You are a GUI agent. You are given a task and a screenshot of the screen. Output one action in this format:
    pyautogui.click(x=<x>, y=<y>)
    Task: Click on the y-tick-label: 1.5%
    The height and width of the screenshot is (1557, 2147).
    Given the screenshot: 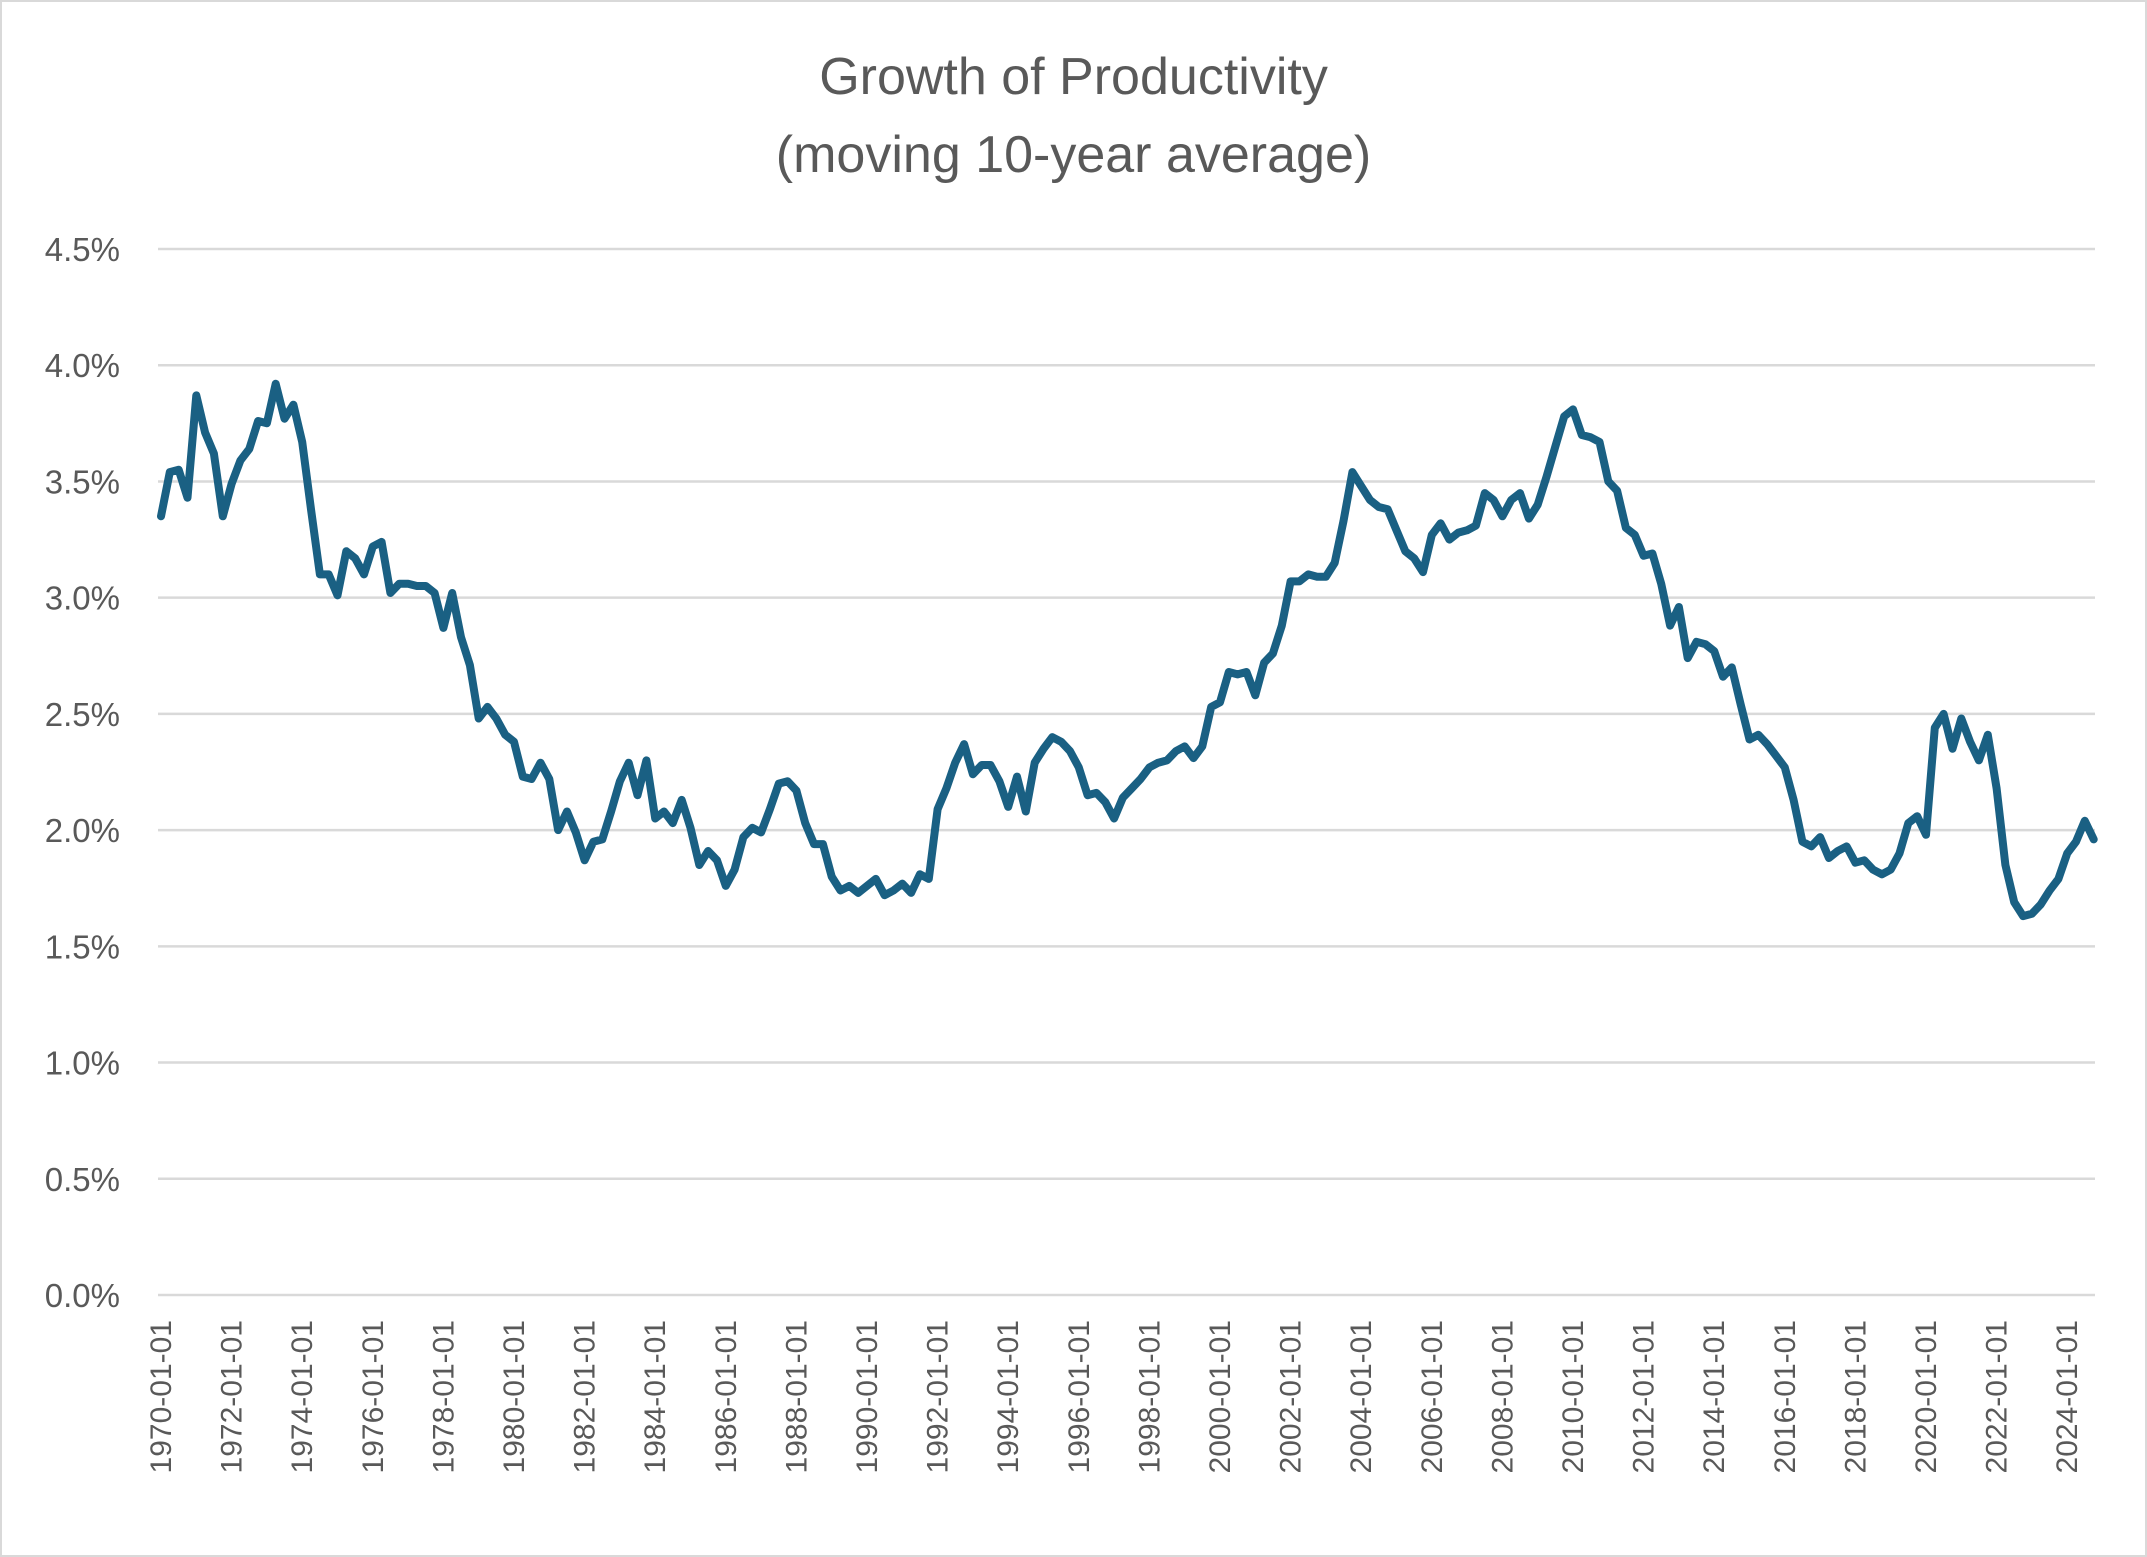 What is the action you would take?
    pyautogui.click(x=82, y=946)
    